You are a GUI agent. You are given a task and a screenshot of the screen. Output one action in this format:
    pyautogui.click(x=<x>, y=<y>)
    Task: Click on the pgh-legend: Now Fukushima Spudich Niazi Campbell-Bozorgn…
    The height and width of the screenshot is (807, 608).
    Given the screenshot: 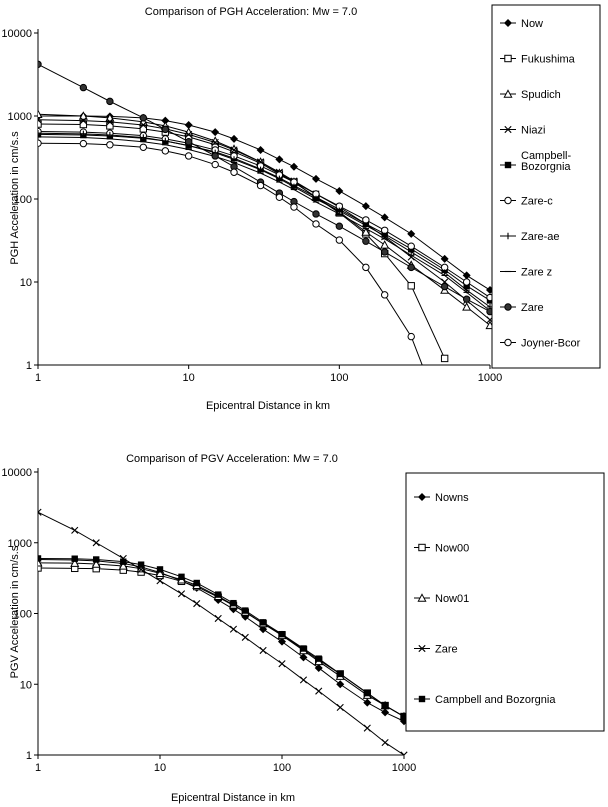 What is the action you would take?
    pyautogui.click(x=546, y=186)
    